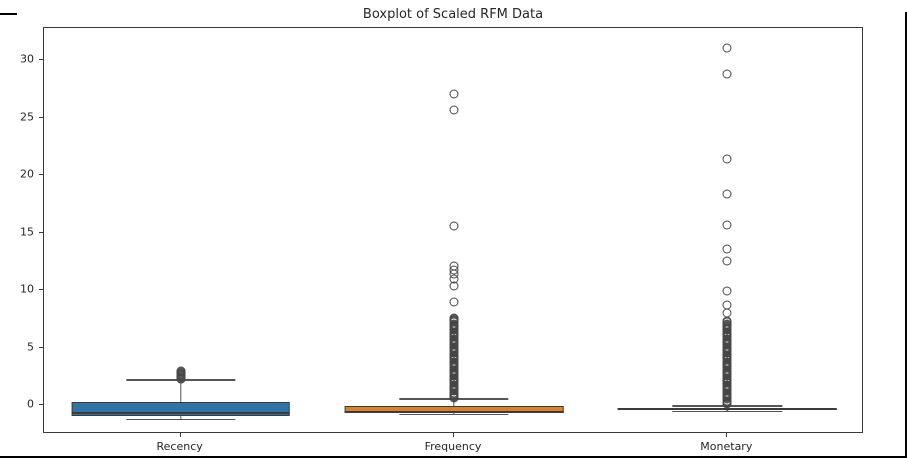  What do you see at coordinates (180, 391) in the screenshot?
I see `upper-whisker` at bounding box center [180, 391].